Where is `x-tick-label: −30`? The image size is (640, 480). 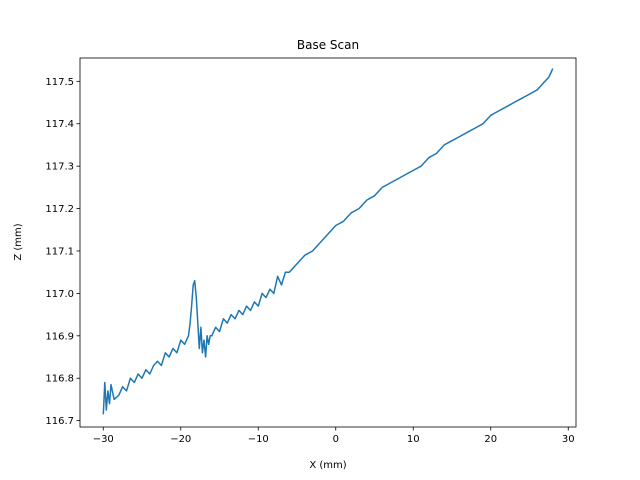 x-tick-label: −30 is located at coordinates (103, 439).